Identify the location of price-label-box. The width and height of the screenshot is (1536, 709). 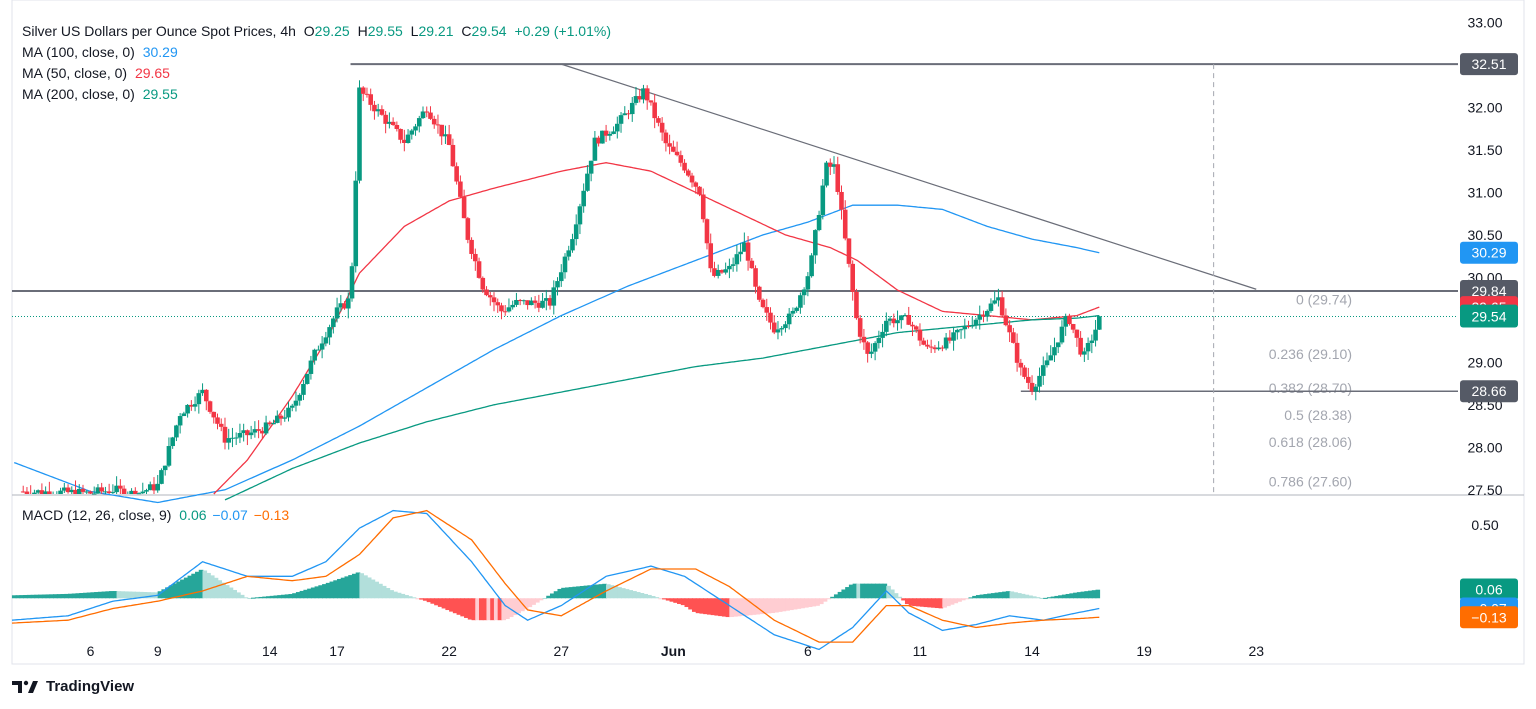
(1489, 391).